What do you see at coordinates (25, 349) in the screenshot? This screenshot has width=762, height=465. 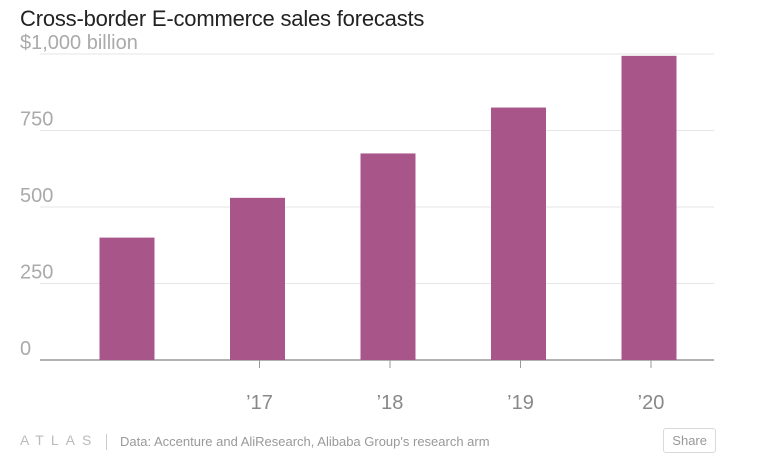 I see `y-tick-label: 0` at bounding box center [25, 349].